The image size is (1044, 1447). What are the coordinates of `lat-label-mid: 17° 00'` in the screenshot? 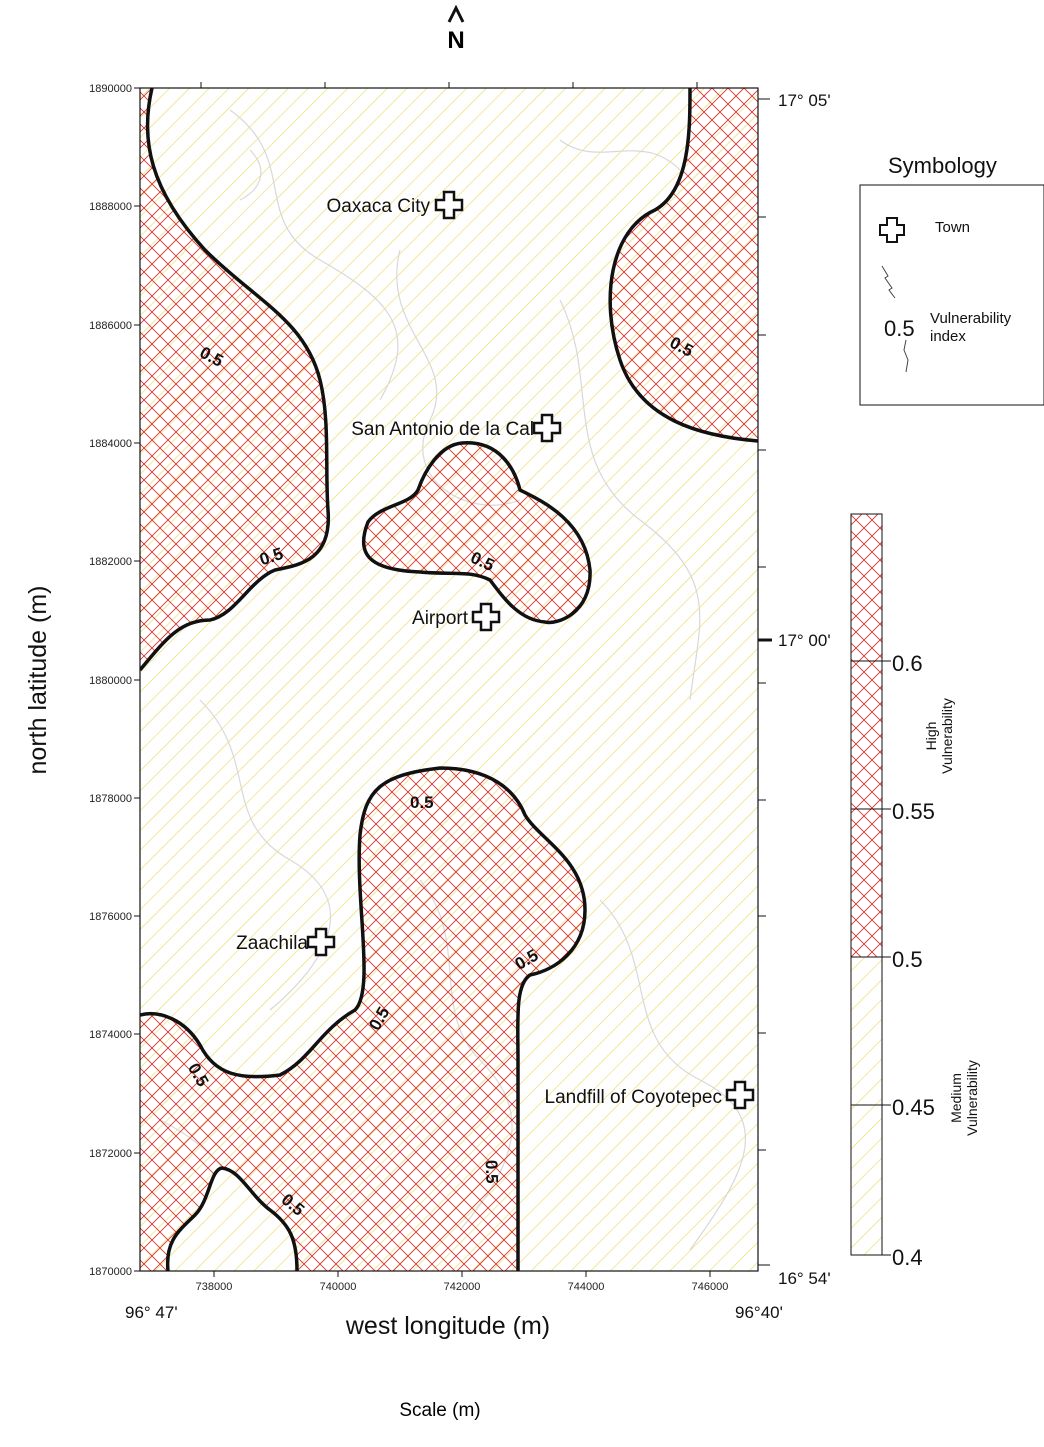 It's located at (804, 640).